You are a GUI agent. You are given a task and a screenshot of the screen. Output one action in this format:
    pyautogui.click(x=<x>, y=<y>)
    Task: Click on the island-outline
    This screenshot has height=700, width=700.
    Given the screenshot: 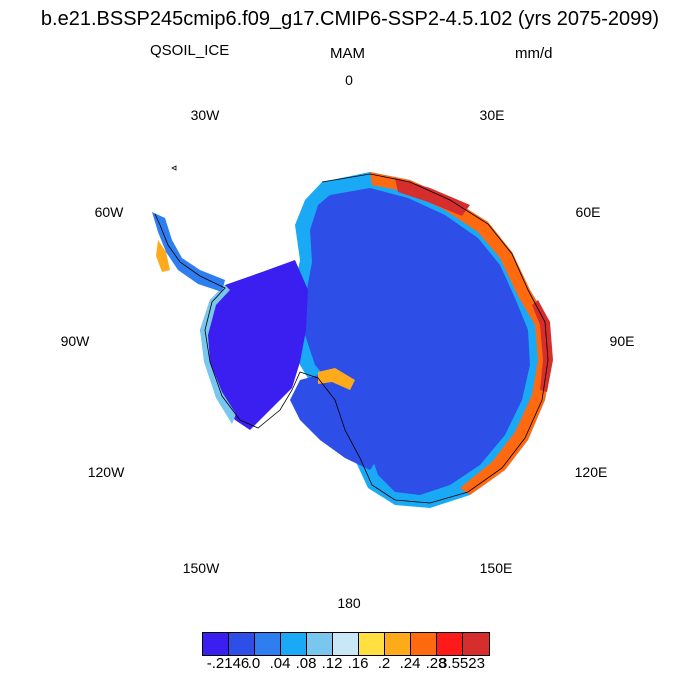 What is the action you would take?
    pyautogui.click(x=174, y=168)
    